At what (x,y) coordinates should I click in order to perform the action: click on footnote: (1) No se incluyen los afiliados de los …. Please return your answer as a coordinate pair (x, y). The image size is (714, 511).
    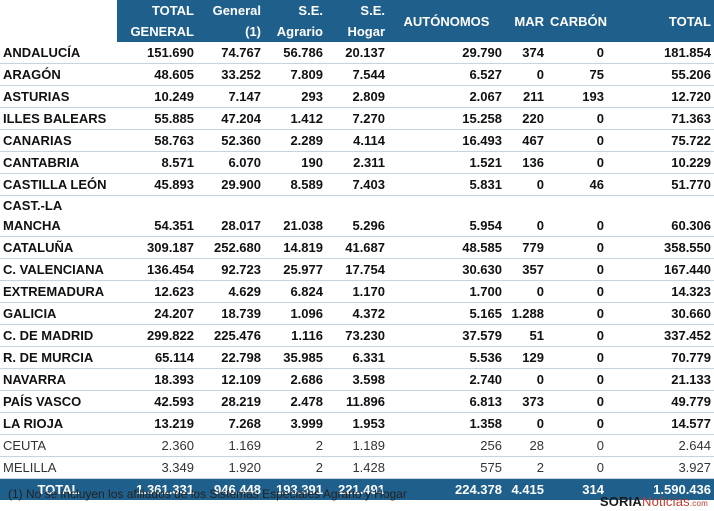
    Looking at the image, I should click on (207, 494).